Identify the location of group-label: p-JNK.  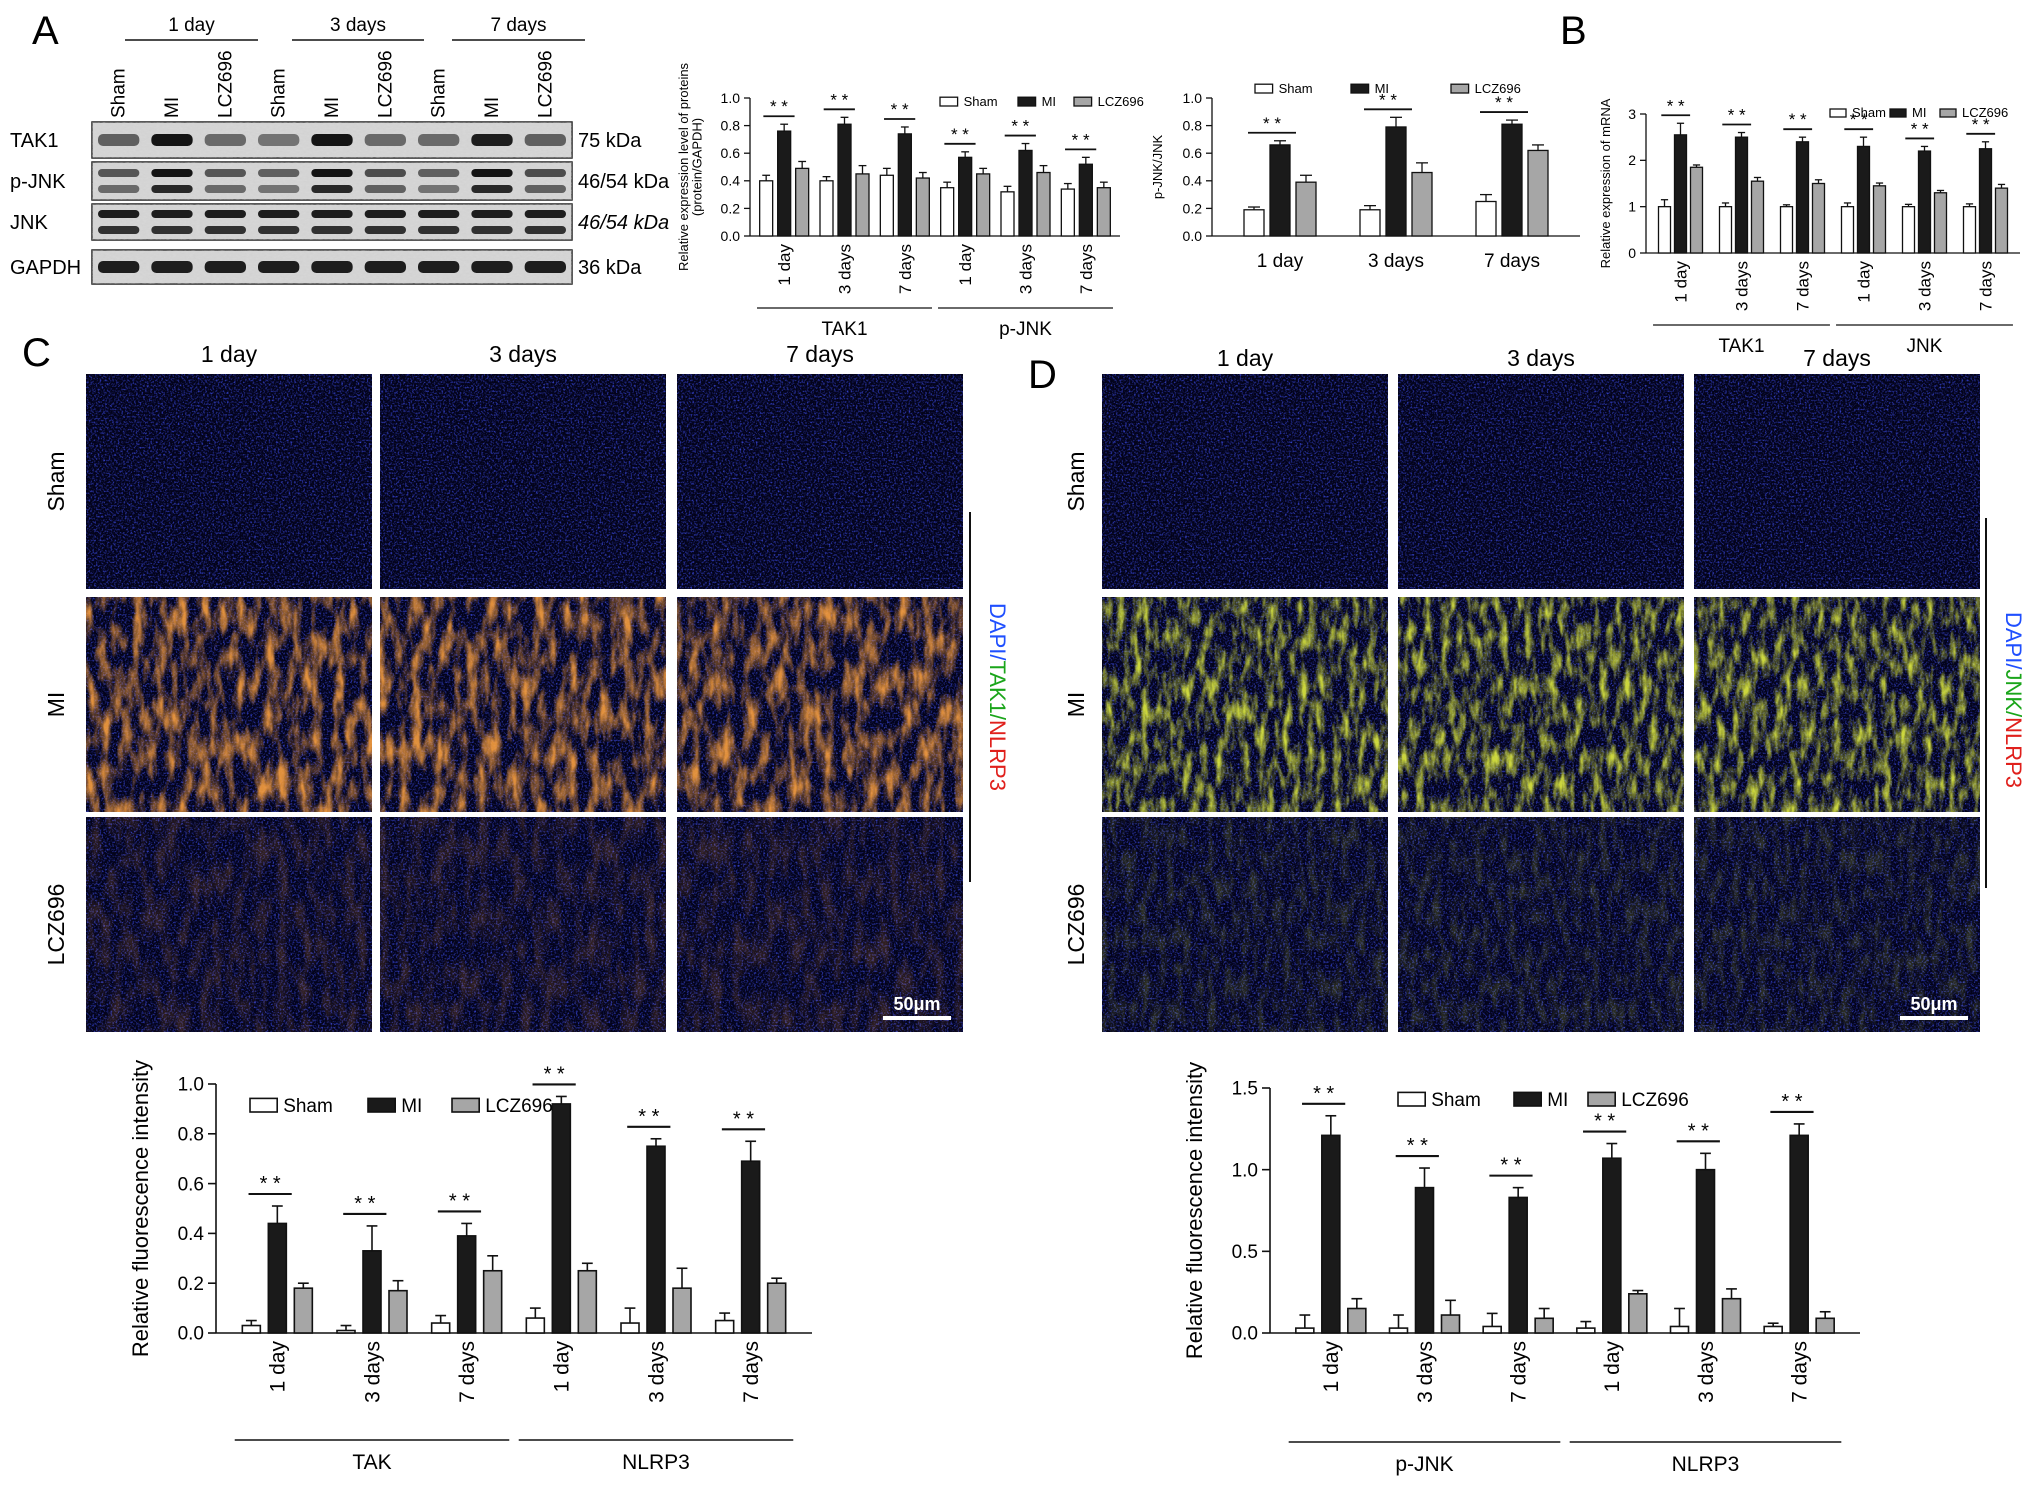
(1424, 1464).